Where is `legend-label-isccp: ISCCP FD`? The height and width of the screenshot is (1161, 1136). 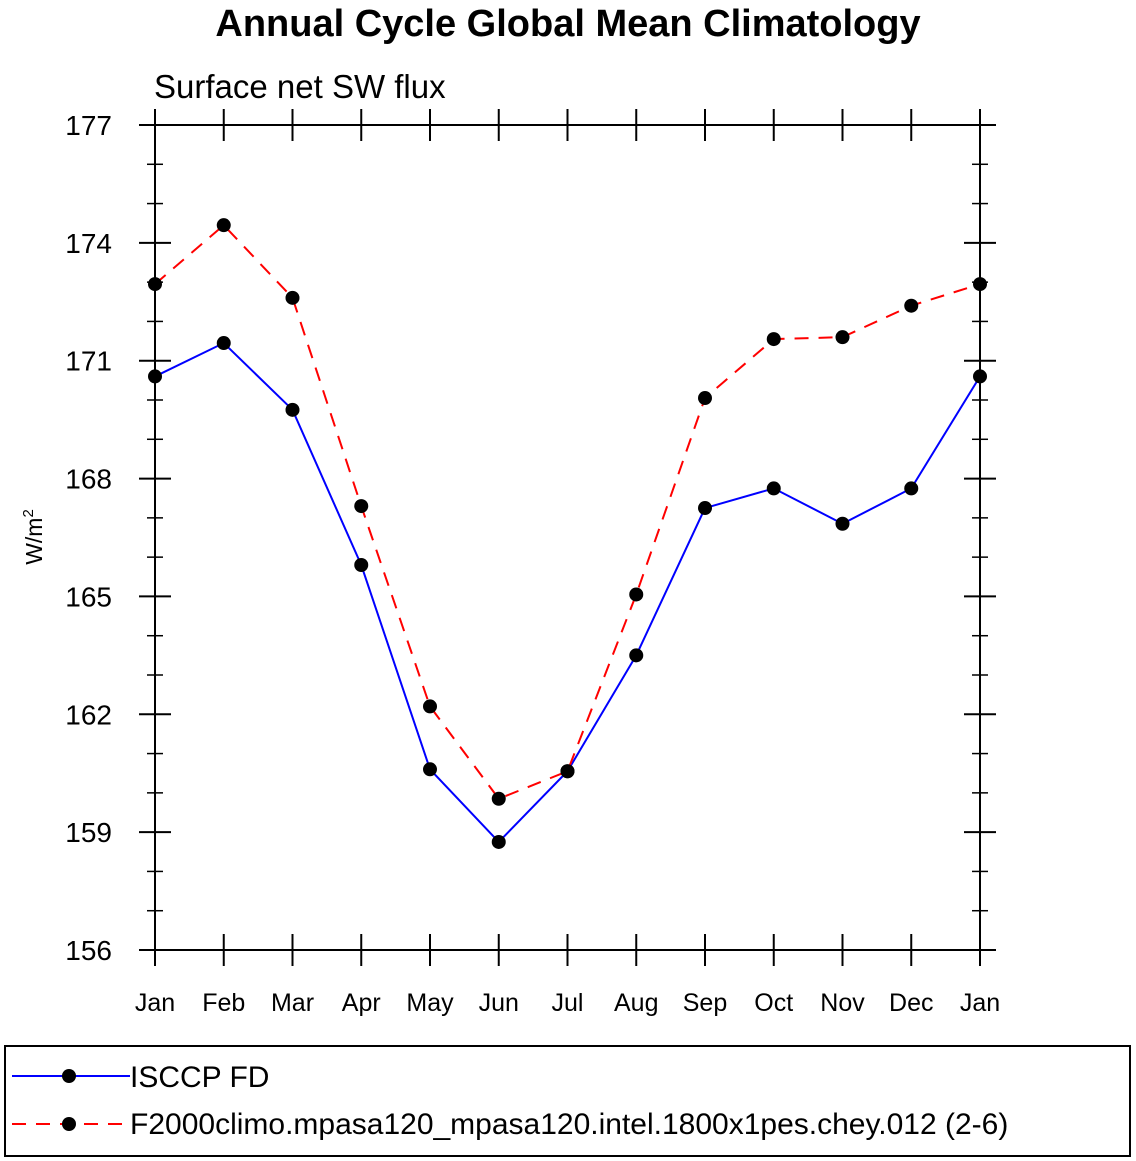
legend-label-isccp: ISCCP FD is located at coordinates (199, 1077).